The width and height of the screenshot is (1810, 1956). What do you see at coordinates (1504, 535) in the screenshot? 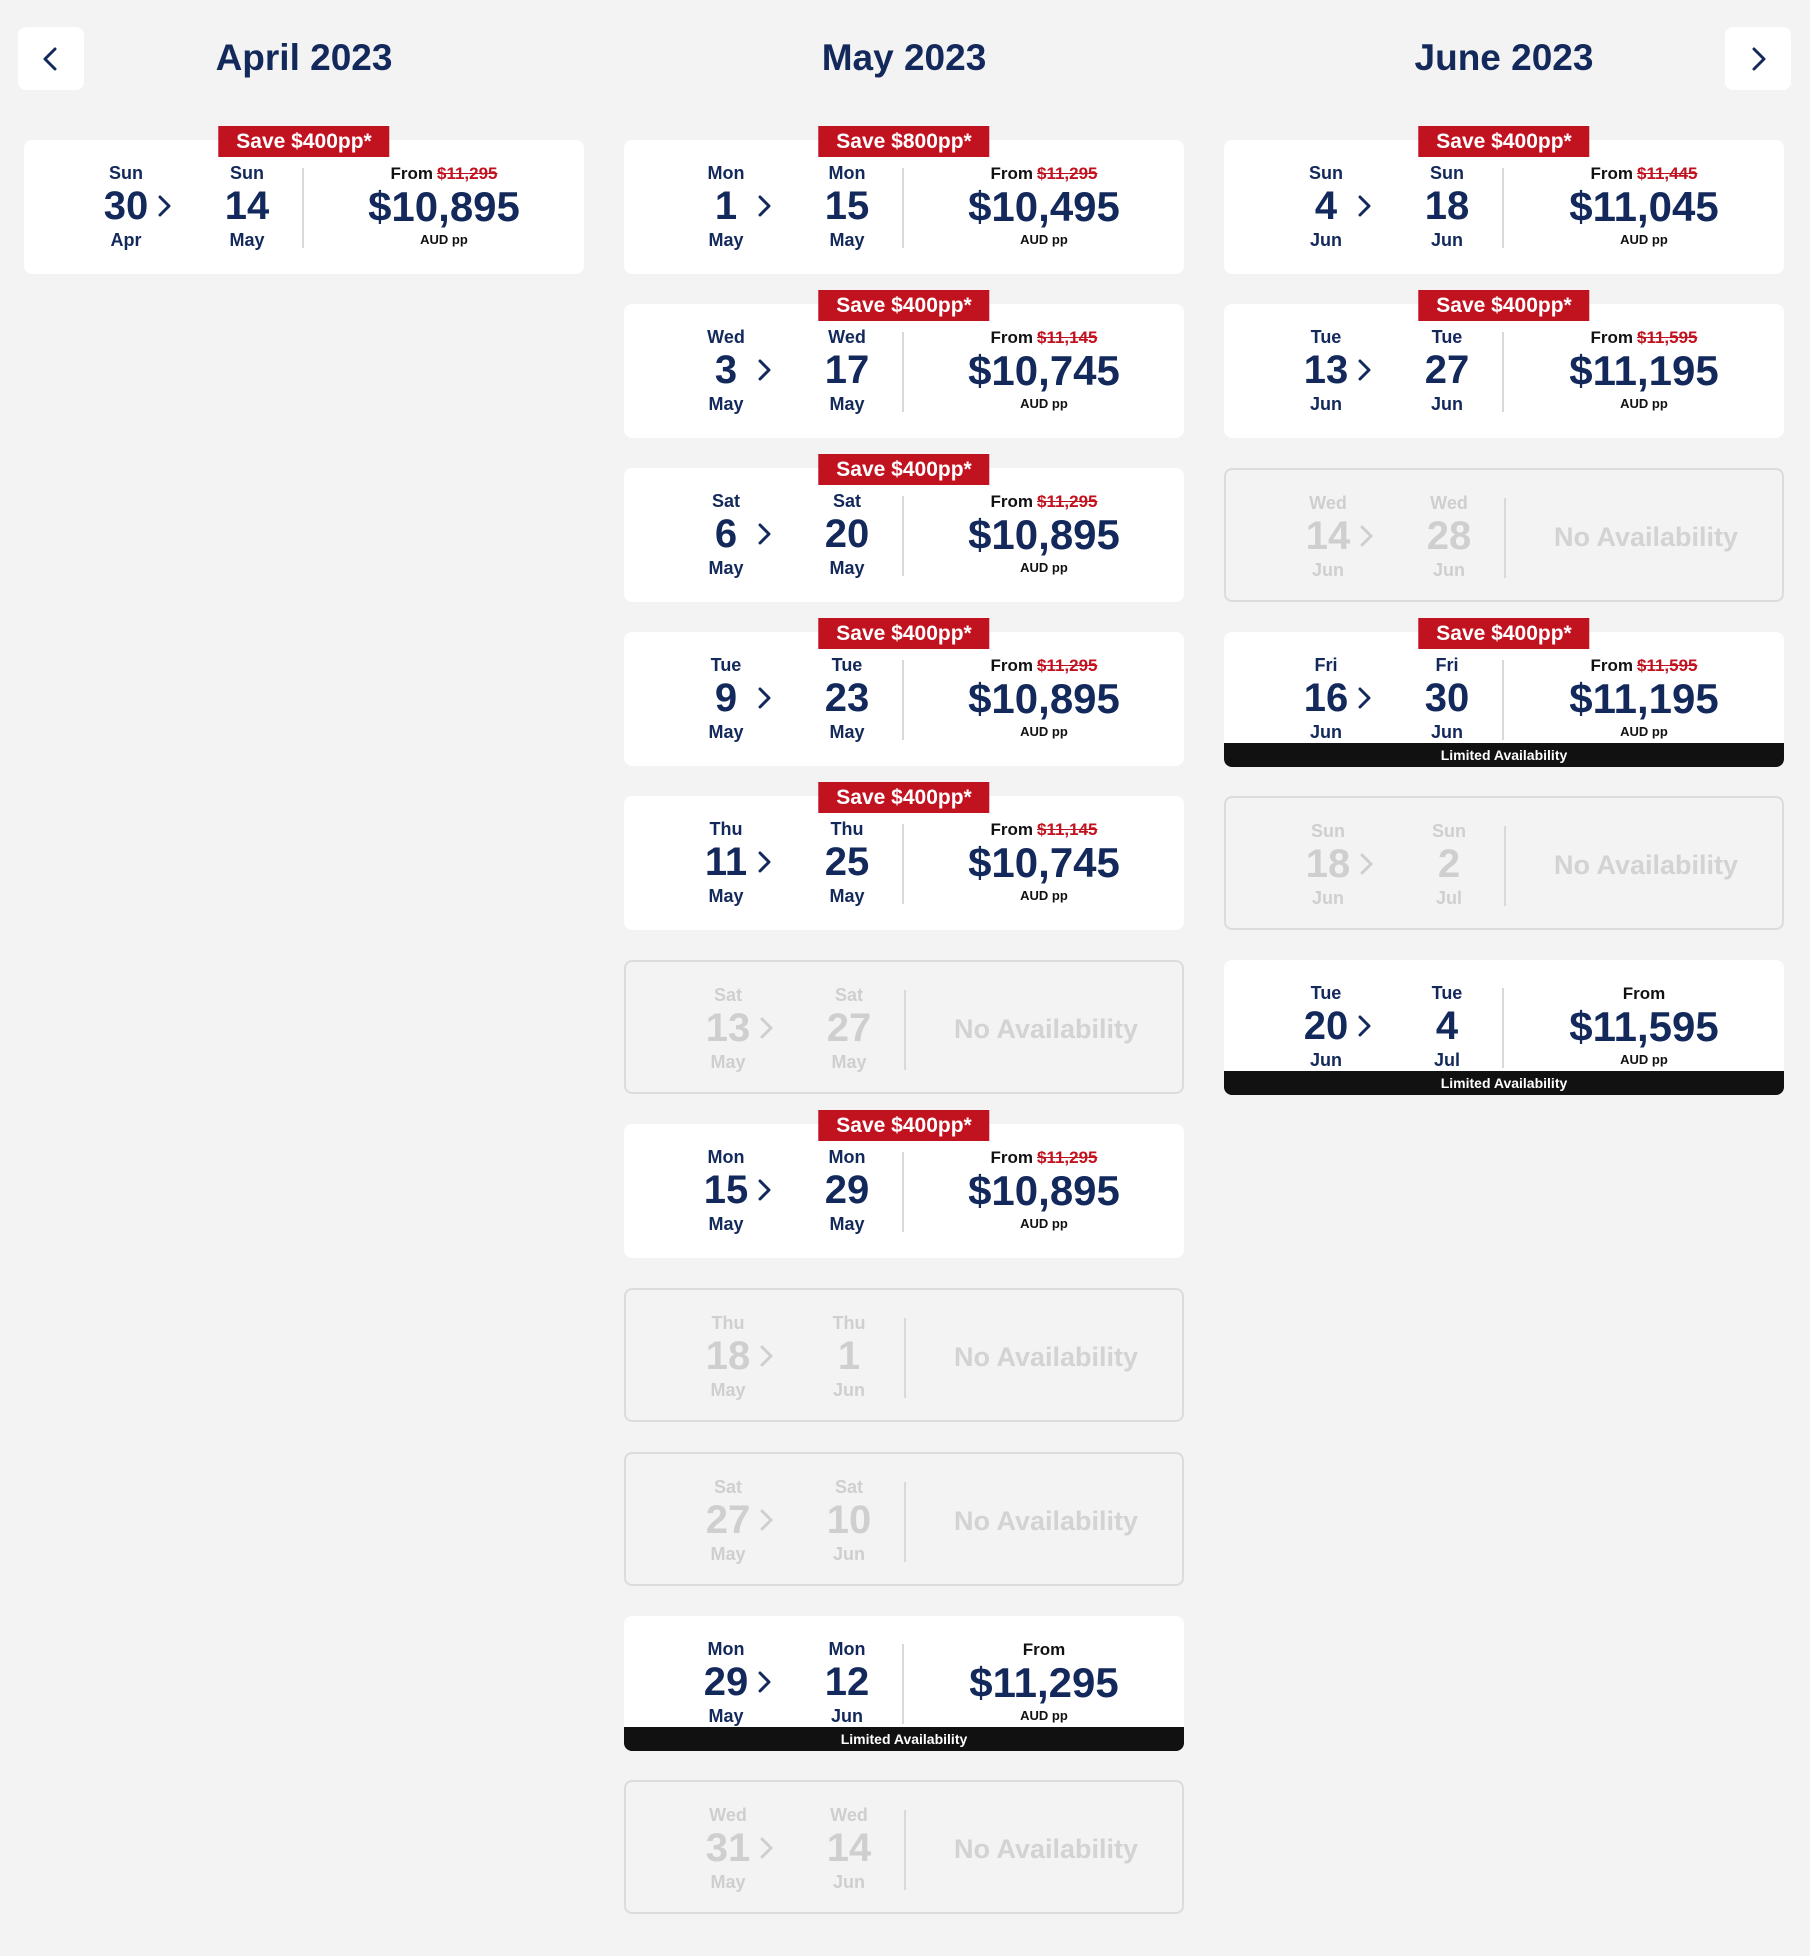
I see `departure-card-unavailable: Wed 14 Jun Wed 28 Jun No Availability` at bounding box center [1504, 535].